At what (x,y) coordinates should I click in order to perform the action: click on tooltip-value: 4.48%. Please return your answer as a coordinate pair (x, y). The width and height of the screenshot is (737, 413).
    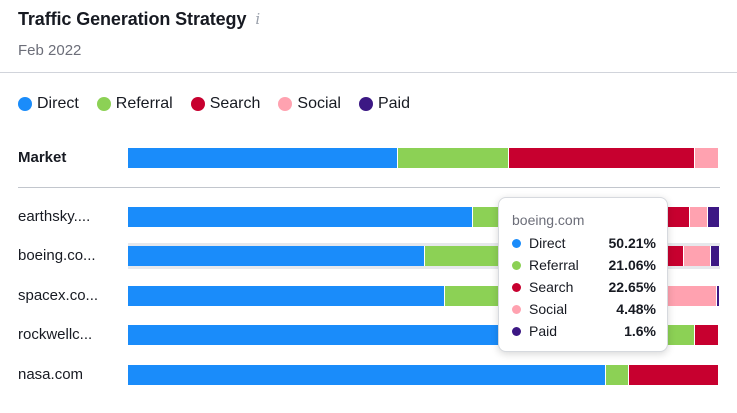
    Looking at the image, I should click on (636, 309).